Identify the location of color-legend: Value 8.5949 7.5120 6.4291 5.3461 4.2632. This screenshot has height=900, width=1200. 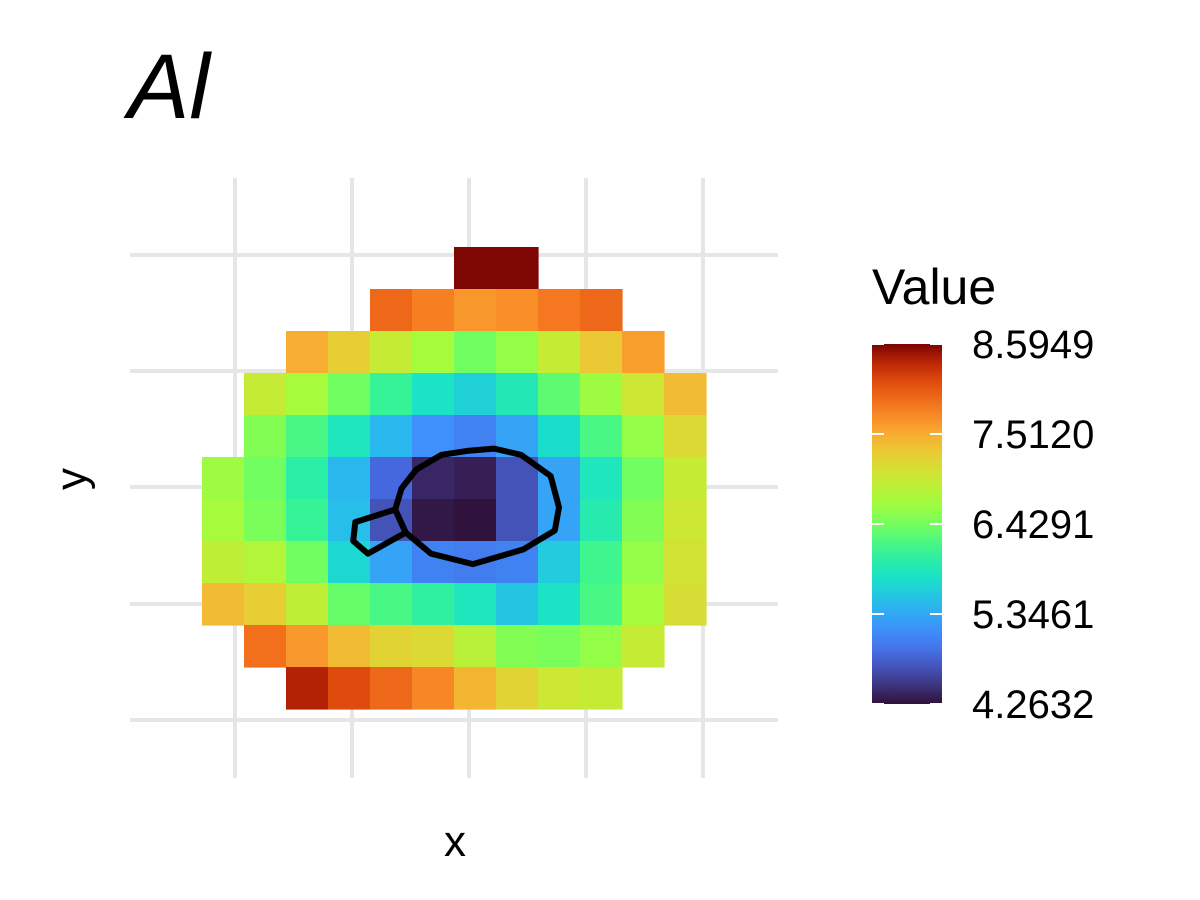
(983, 493).